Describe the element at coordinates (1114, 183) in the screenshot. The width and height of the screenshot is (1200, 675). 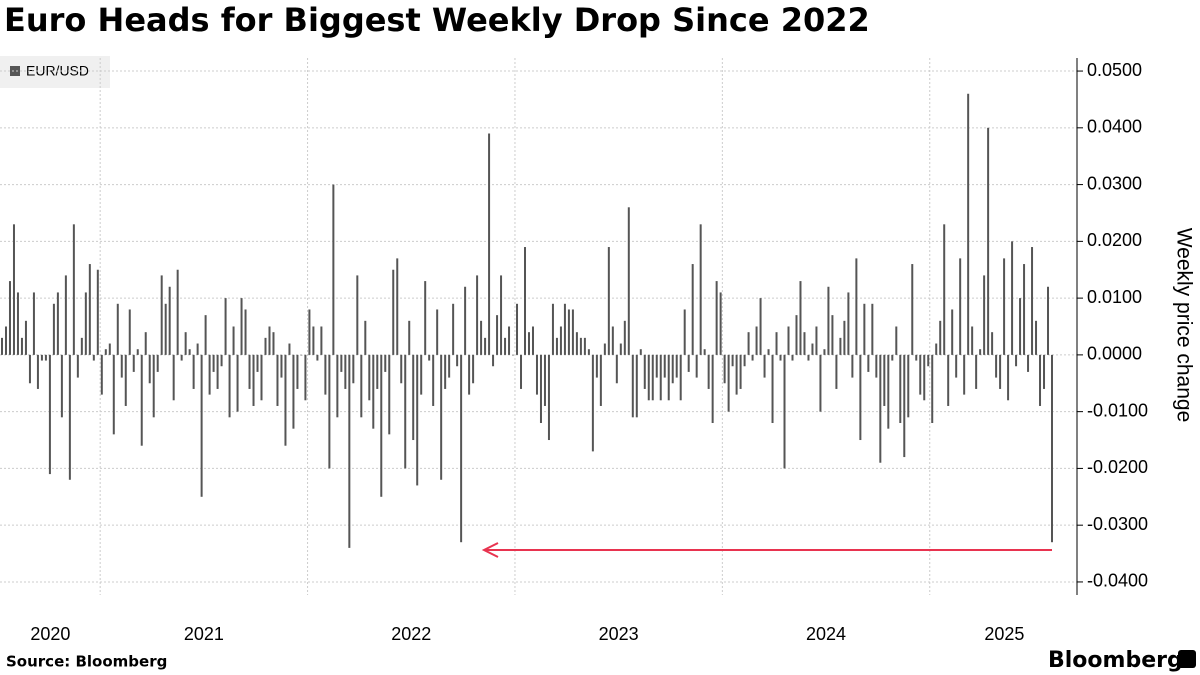
I see `y-tick-label: 0.0300` at that location.